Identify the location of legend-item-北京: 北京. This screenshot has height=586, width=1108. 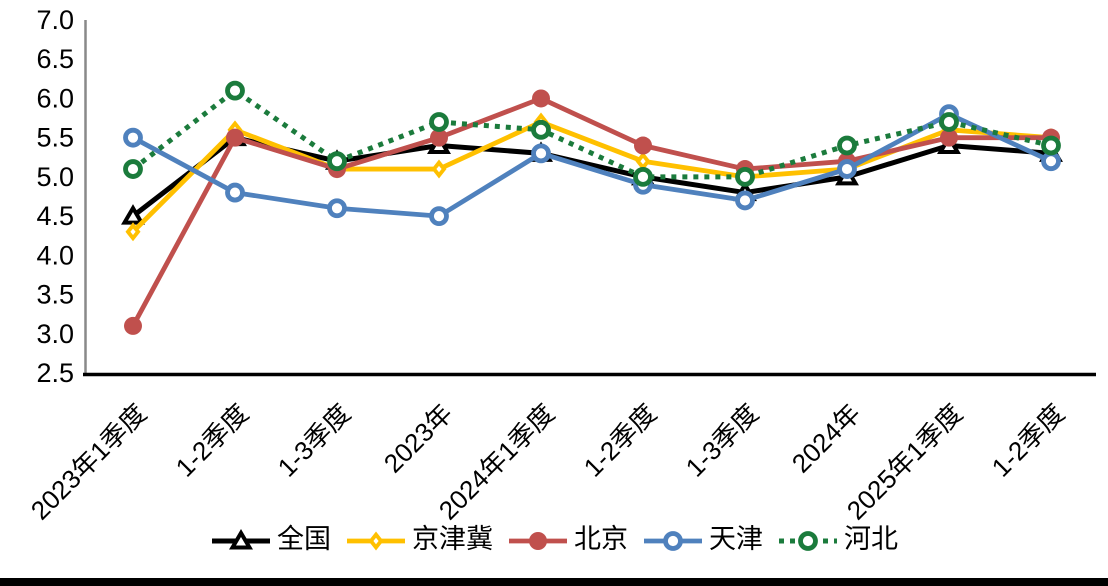
(567, 541).